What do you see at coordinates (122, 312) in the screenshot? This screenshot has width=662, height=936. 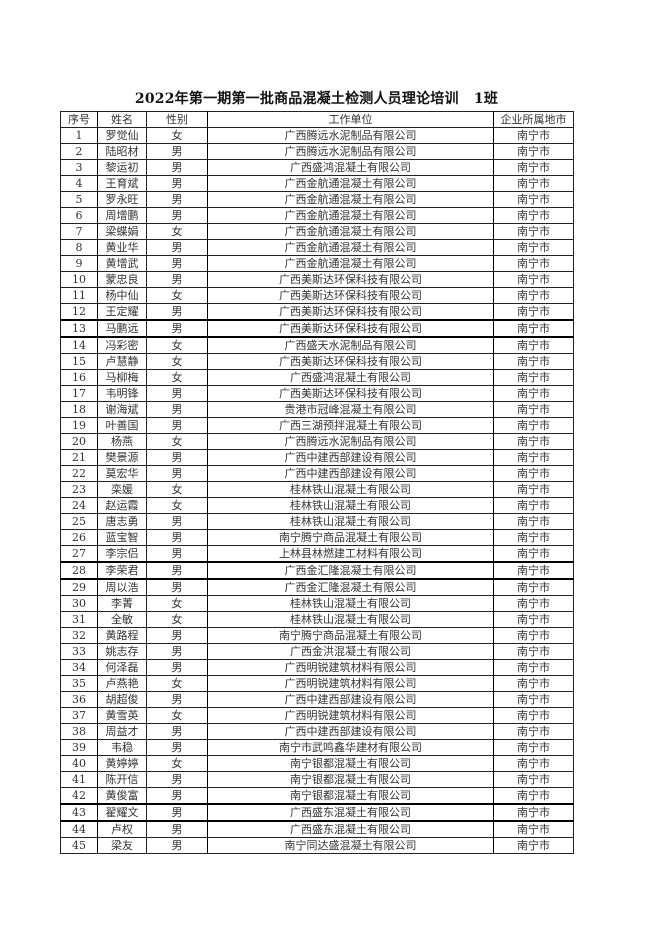 I see `cell-name: 王定耀` at bounding box center [122, 312].